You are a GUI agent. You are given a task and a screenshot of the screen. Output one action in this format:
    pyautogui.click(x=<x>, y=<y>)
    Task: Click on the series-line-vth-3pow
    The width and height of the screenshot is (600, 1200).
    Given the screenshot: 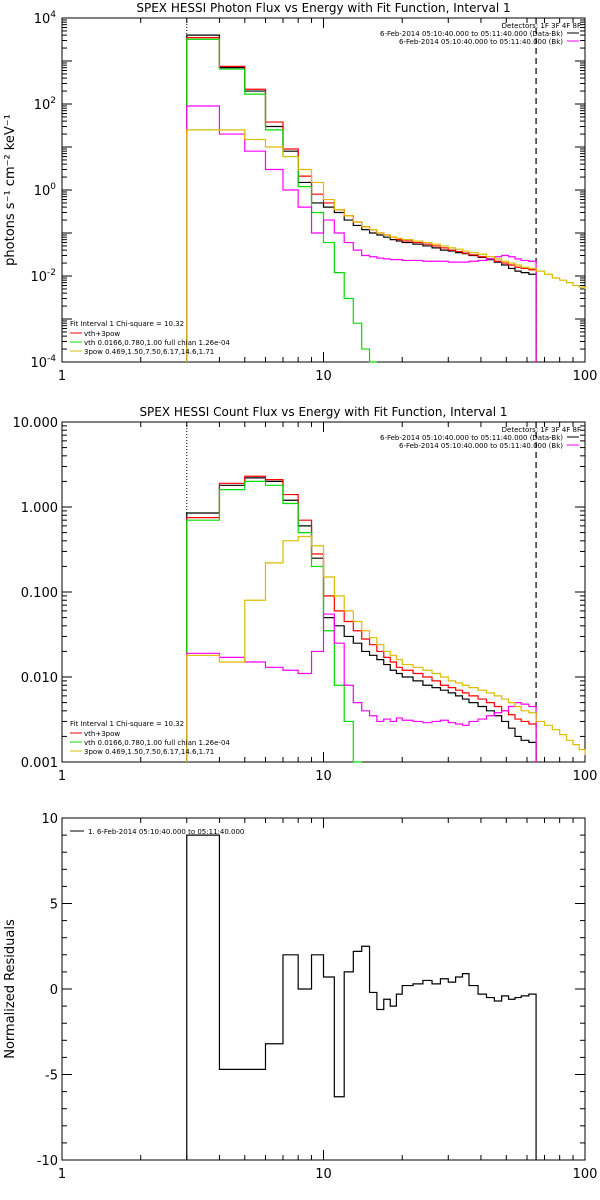 What is the action you would take?
    pyautogui.click(x=361, y=618)
    